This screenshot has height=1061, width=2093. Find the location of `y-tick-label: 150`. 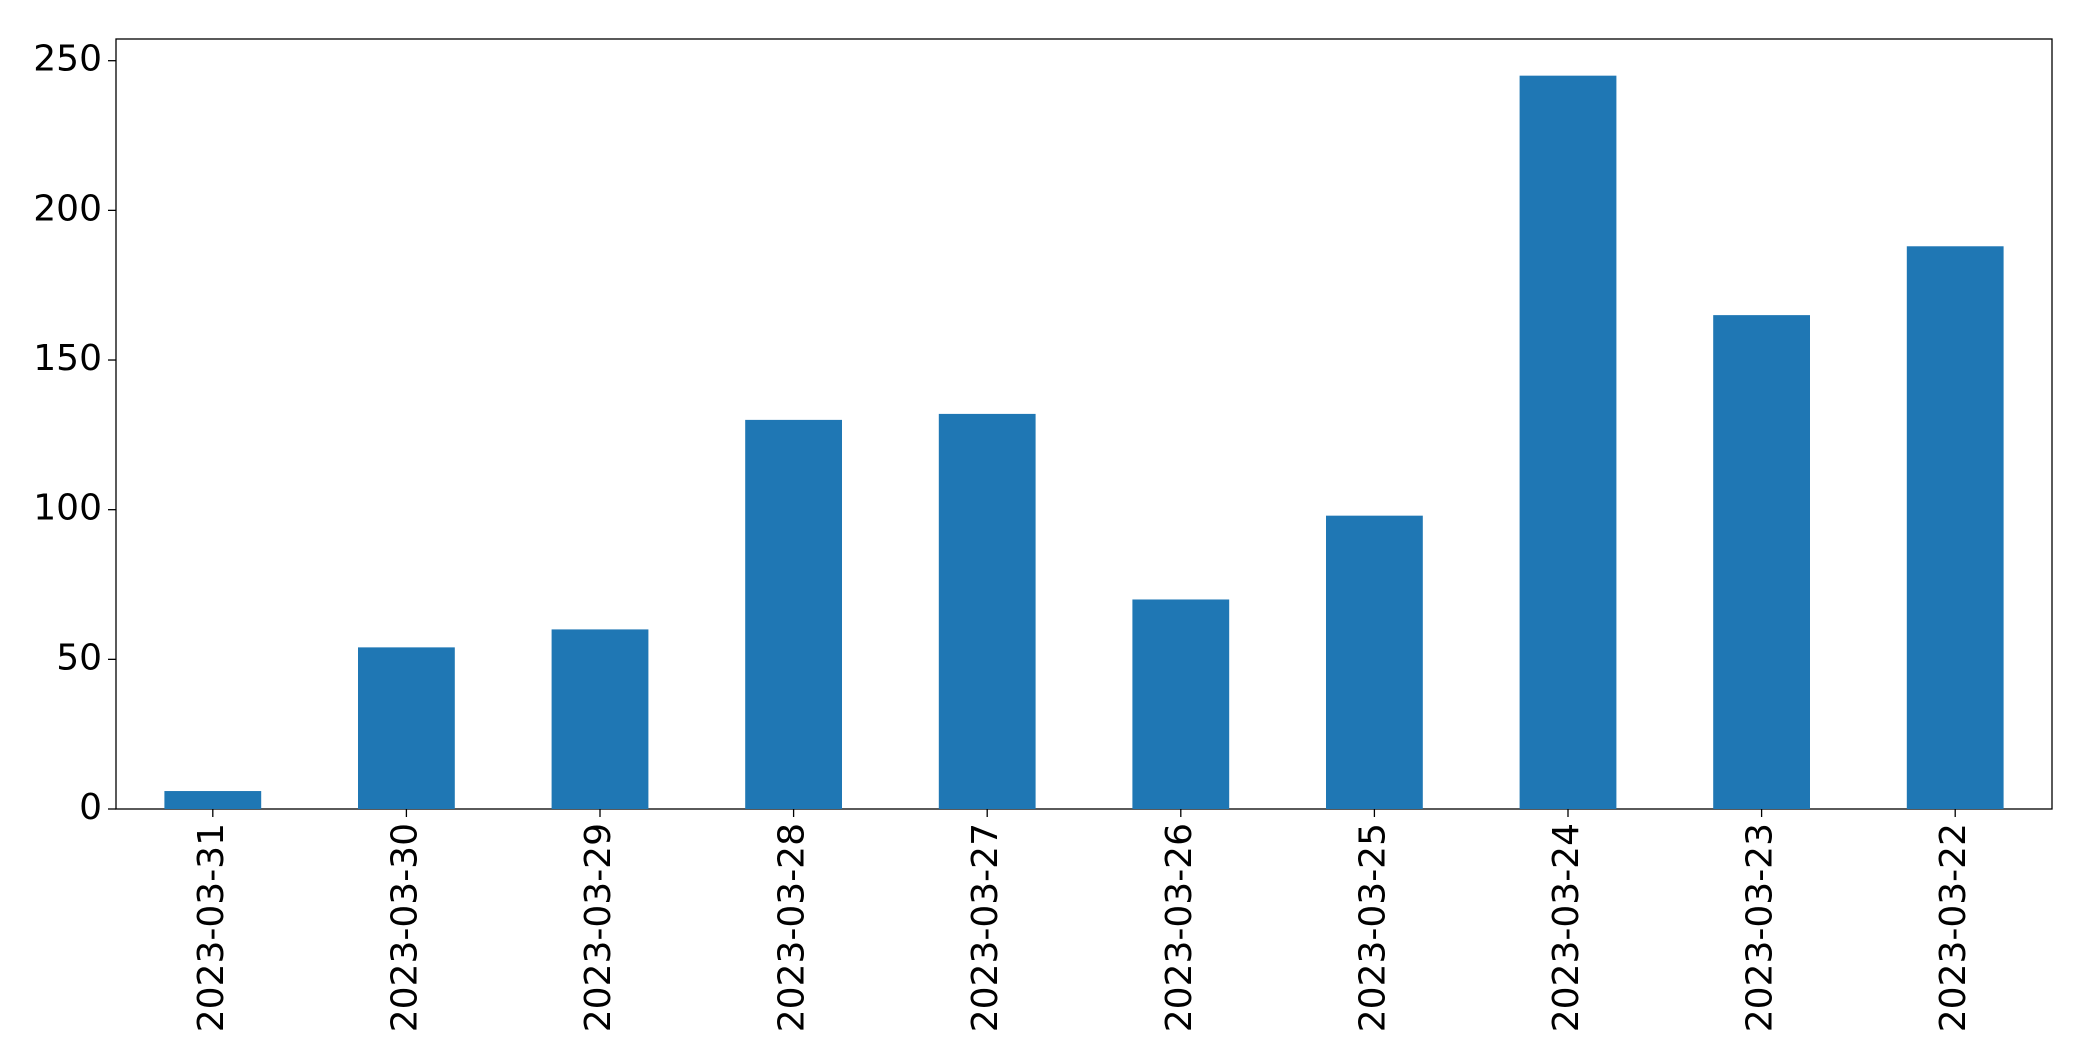

y-tick-label: 150 is located at coordinates (67, 358).